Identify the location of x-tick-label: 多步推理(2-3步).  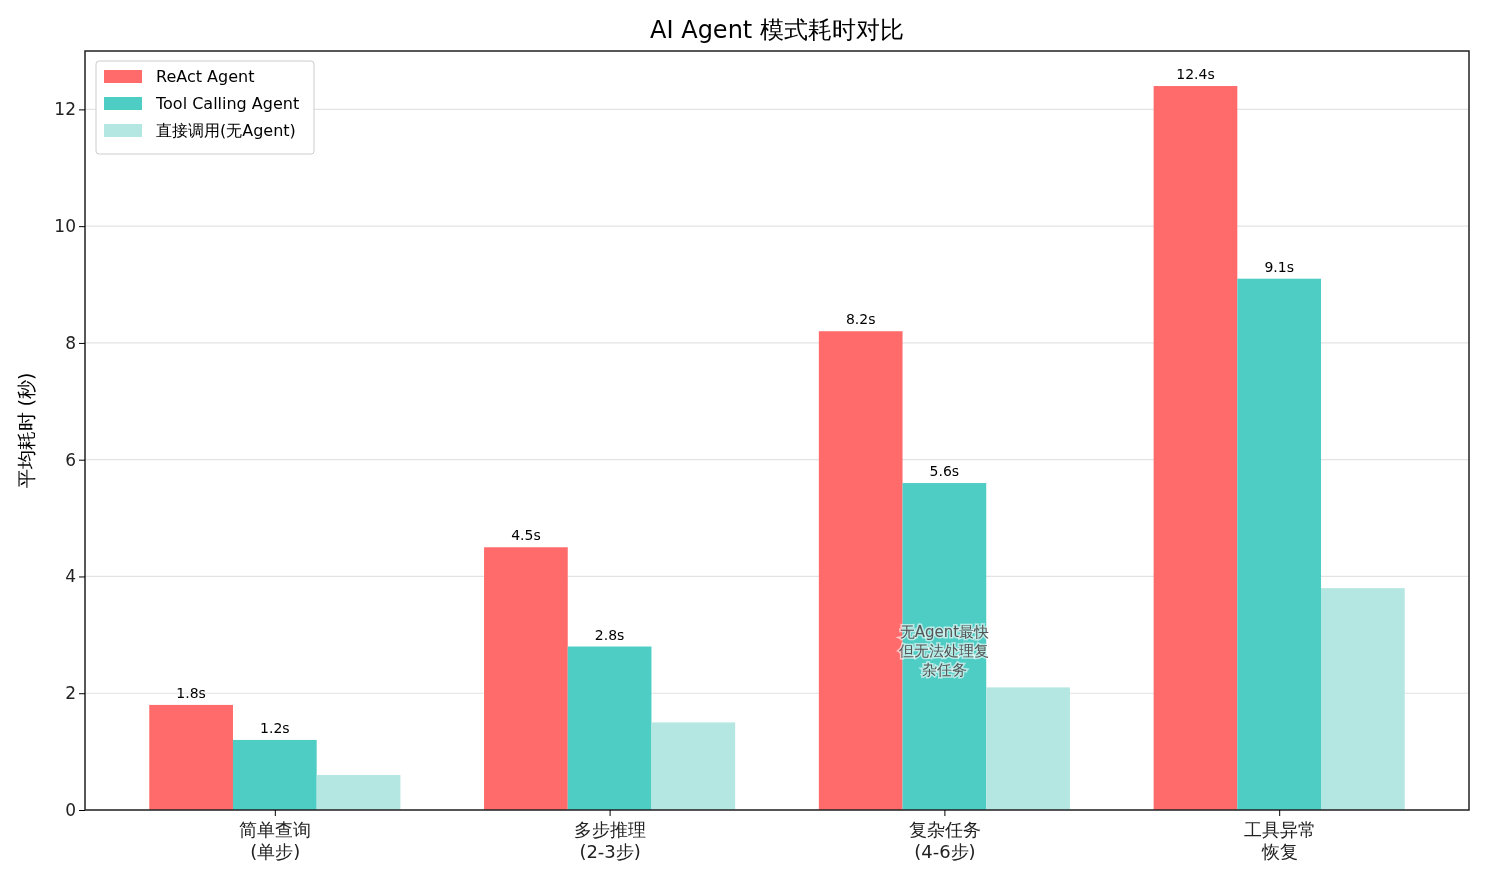
(610, 840).